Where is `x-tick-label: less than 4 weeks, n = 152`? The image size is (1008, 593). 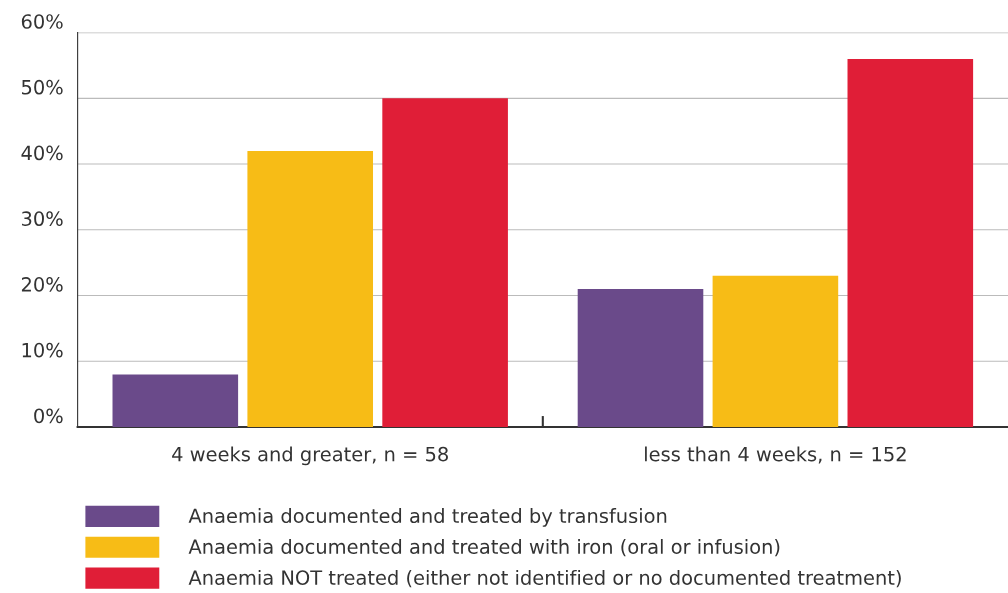 x-tick-label: less than 4 weeks, n = 152 is located at coordinates (775, 455).